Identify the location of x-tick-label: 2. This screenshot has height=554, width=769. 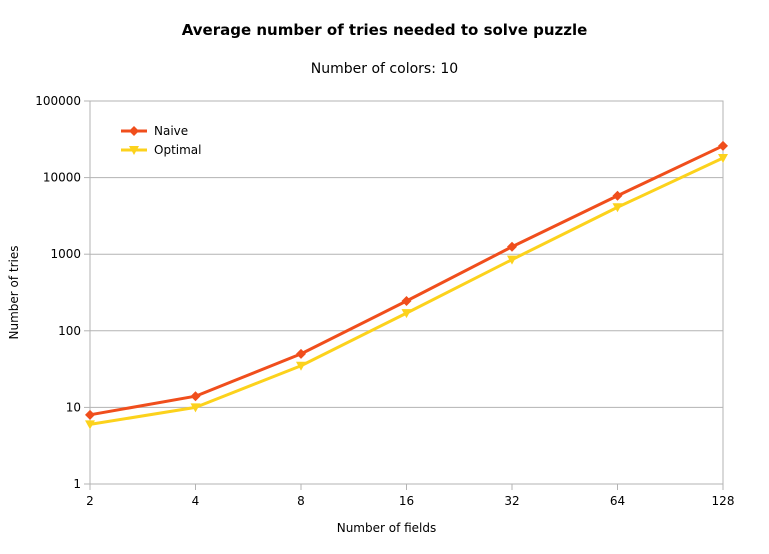
(90, 501).